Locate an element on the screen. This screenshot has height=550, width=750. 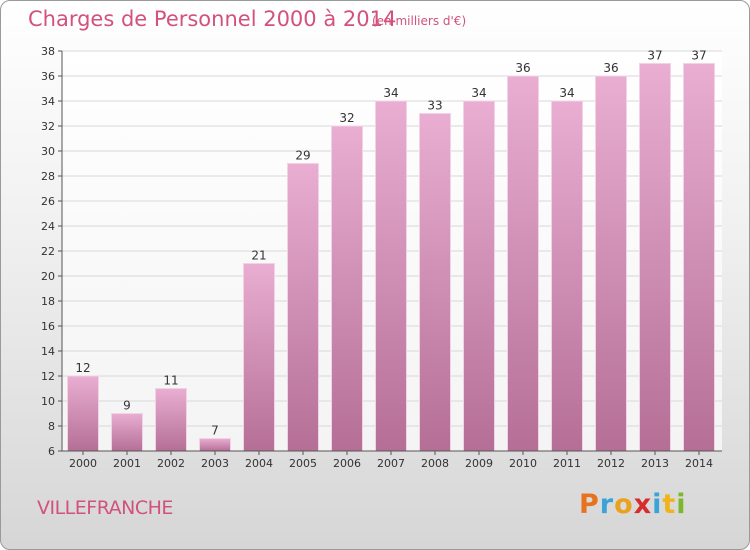
x-tick-label: 2003 is located at coordinates (215, 463).